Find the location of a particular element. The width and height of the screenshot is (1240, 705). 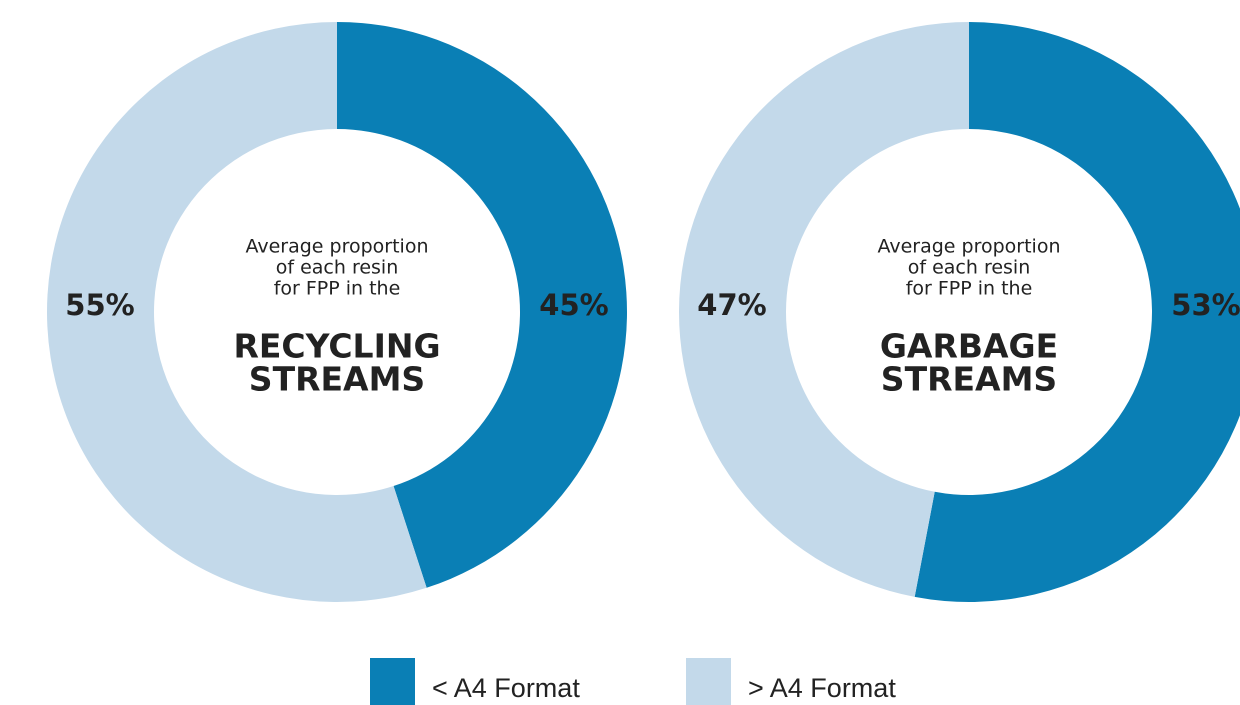

chart-title: GARBAGE is located at coordinates (969, 346).